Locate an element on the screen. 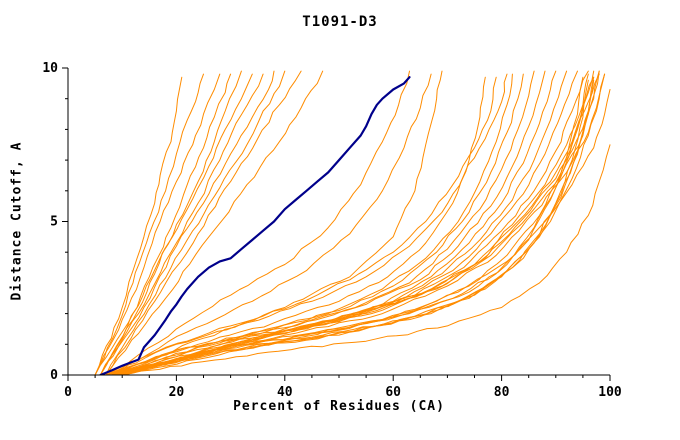  x-axis-ticks: 0 20 40 60 80 100 is located at coordinates (343, 387).